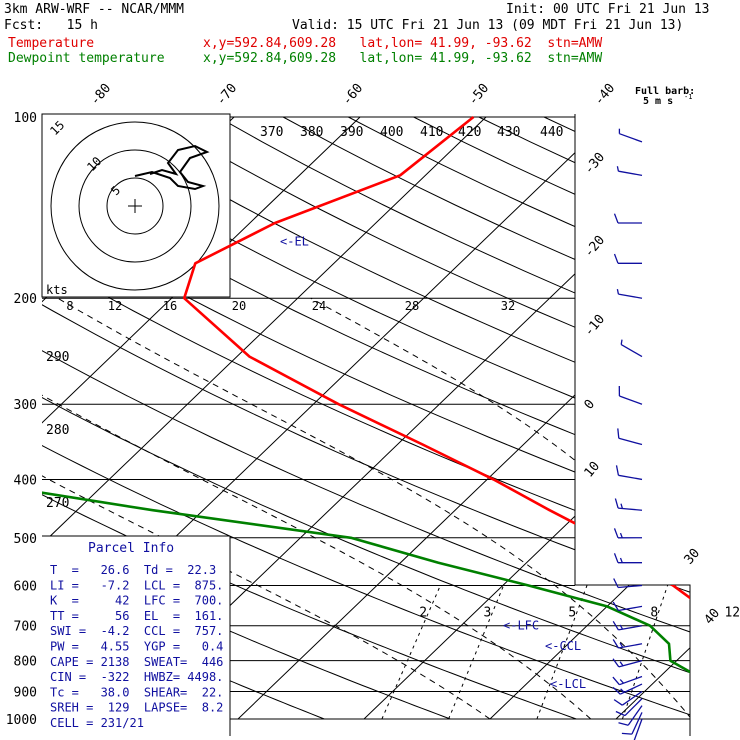 This screenshot has width=740, height=740. Describe the element at coordinates (97, 723) in the screenshot. I see `parcel-info-row: CELL = 231/21` at that location.